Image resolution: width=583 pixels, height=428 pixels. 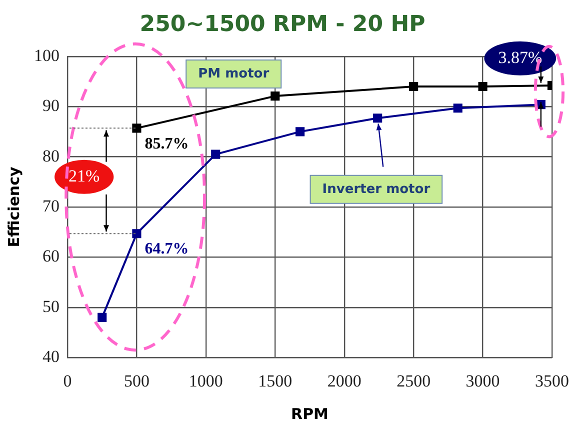 What do you see at coordinates (283, 24) in the screenshot?
I see `chart-title: 250~1500 RPM - 20 HP` at bounding box center [283, 24].